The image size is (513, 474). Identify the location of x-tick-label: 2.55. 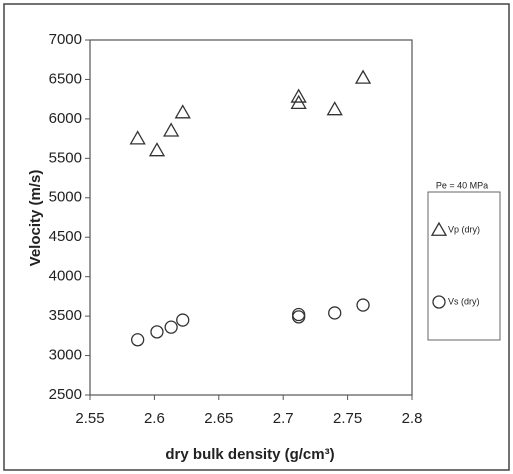
(89, 418).